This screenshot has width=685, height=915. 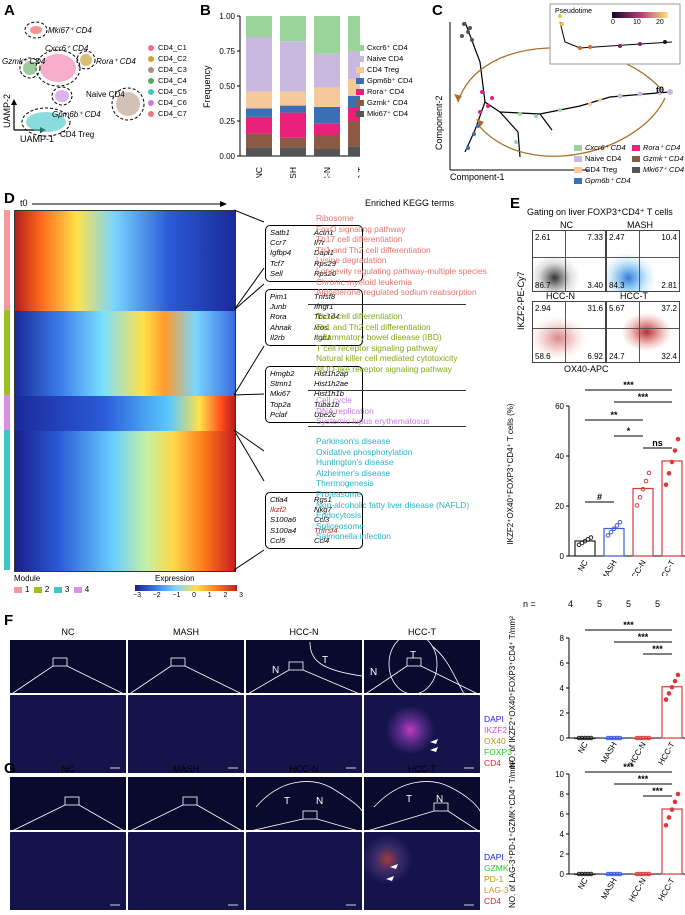 I want to click on flow-plot-nc: 2.61 7.33 86.7 3.40, so click(x=569, y=261).